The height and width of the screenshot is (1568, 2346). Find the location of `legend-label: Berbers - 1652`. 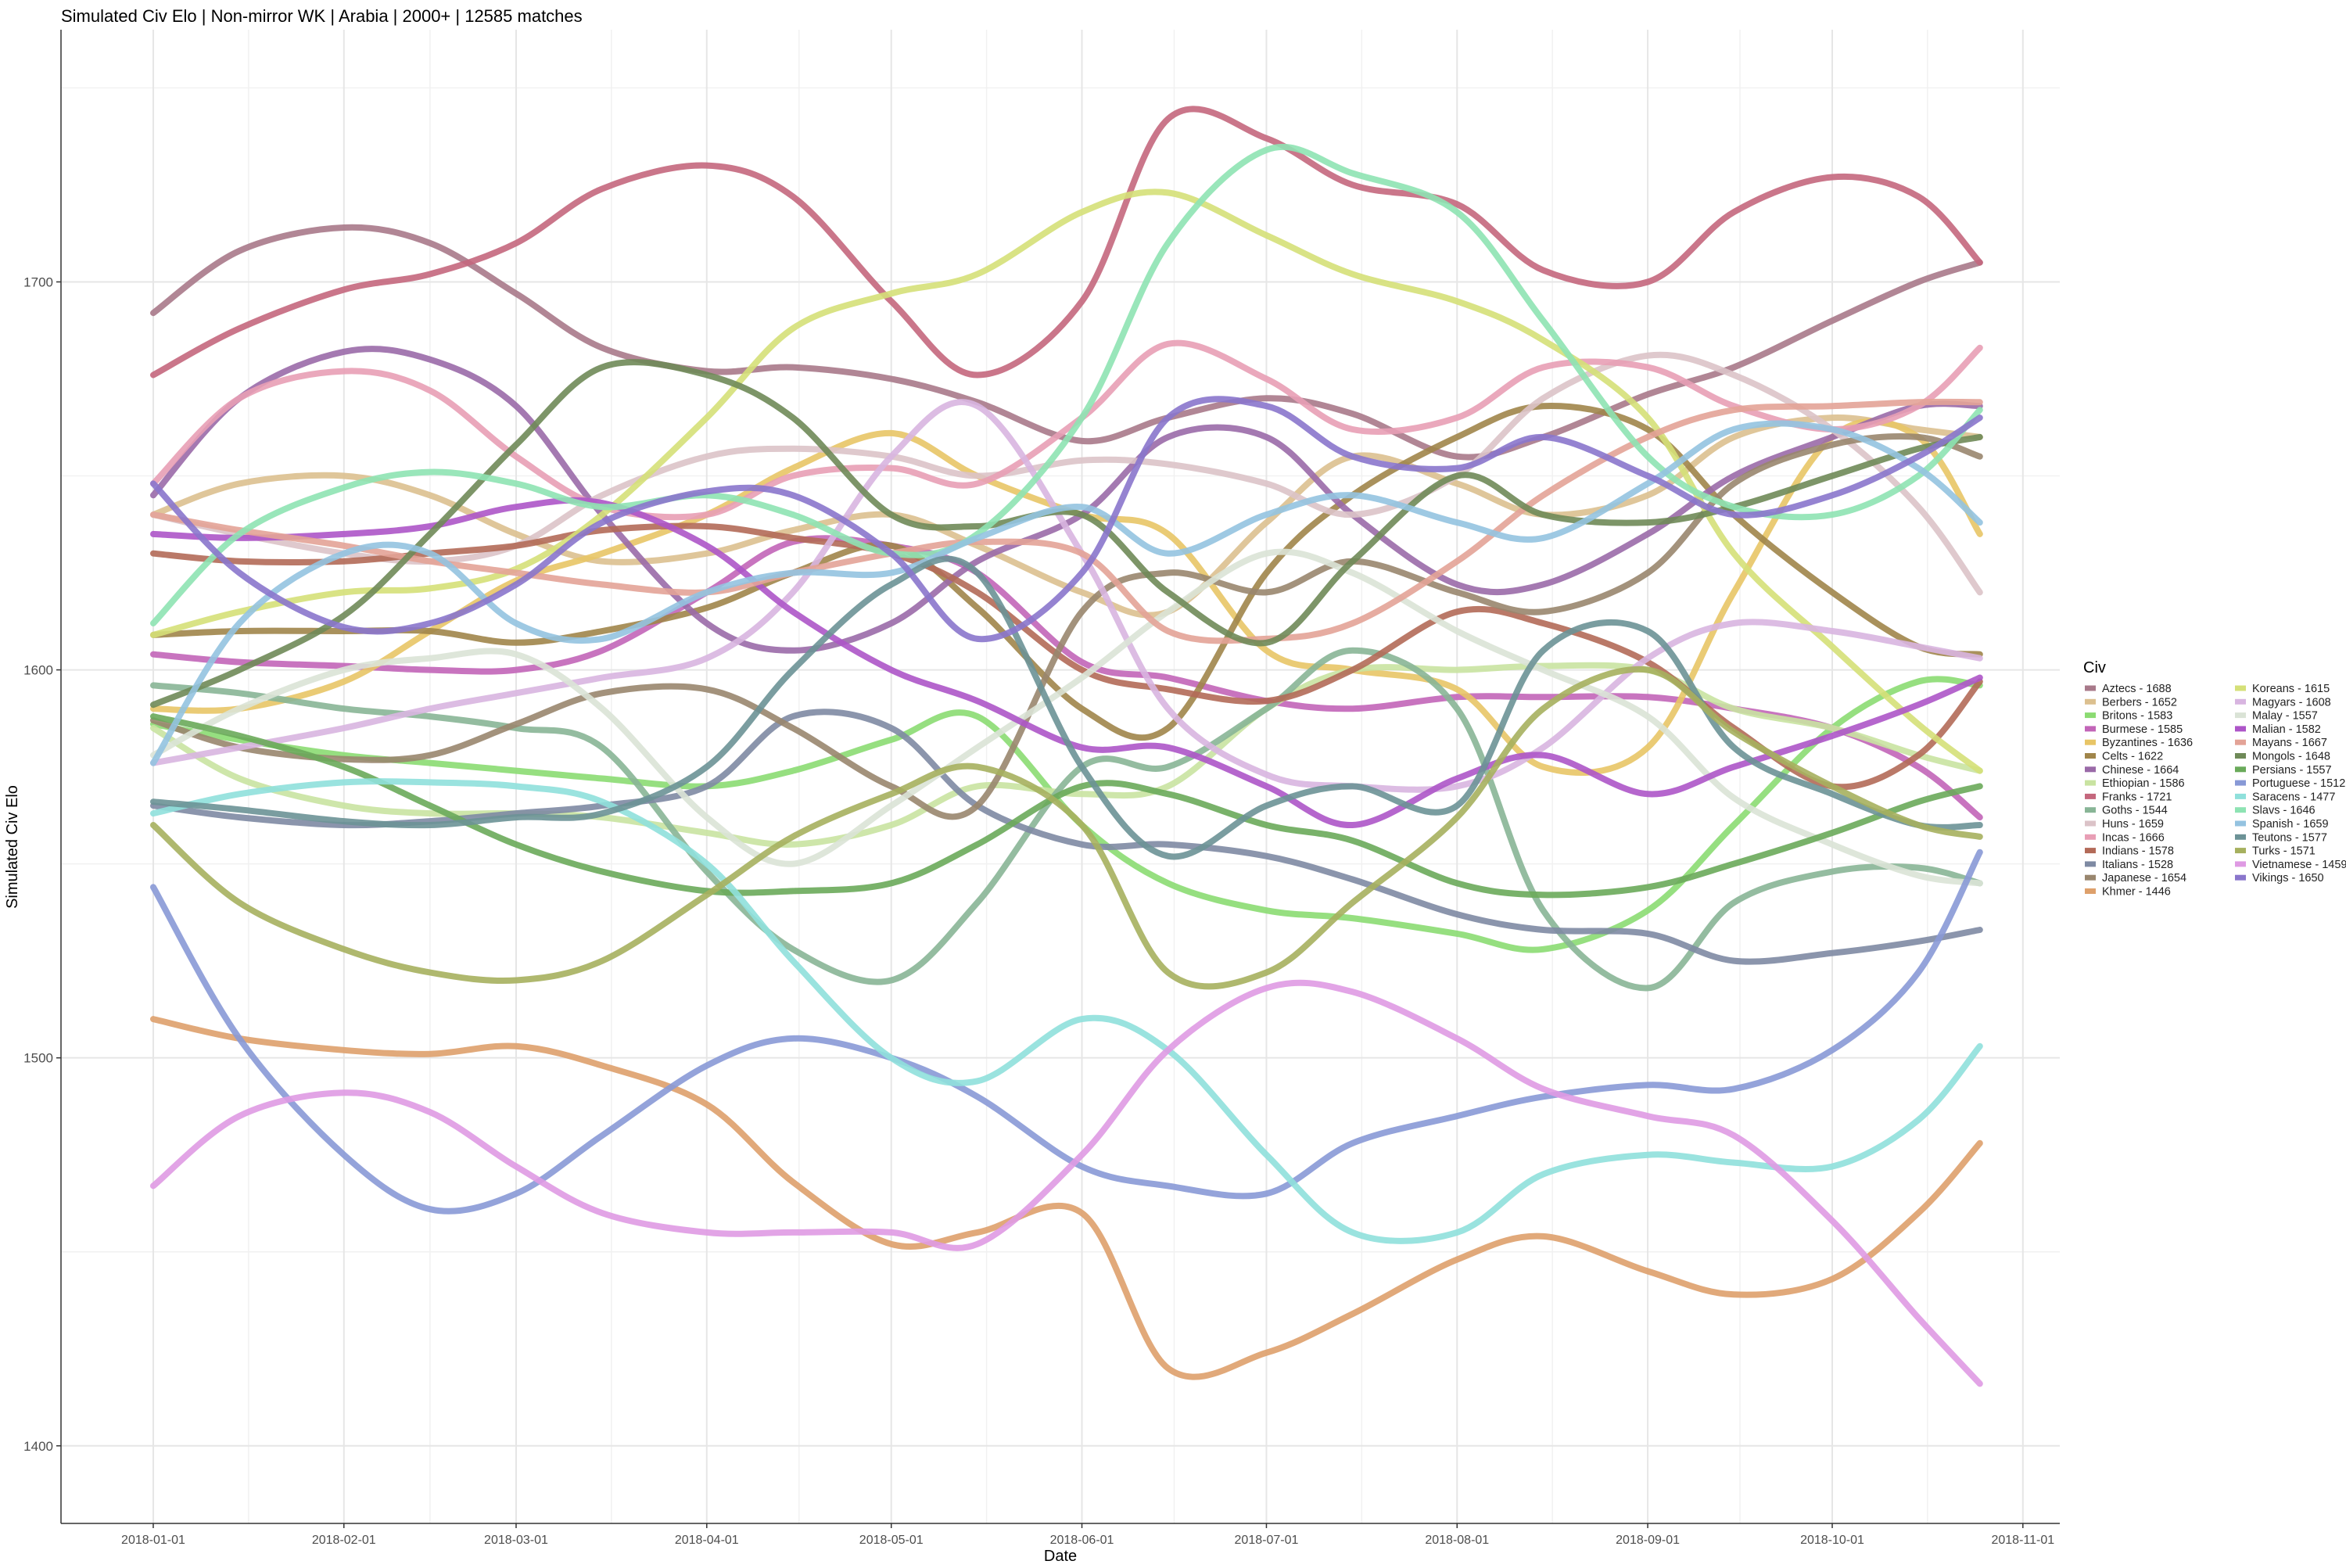

legend-label: Berbers - 1652 is located at coordinates (2139, 702).